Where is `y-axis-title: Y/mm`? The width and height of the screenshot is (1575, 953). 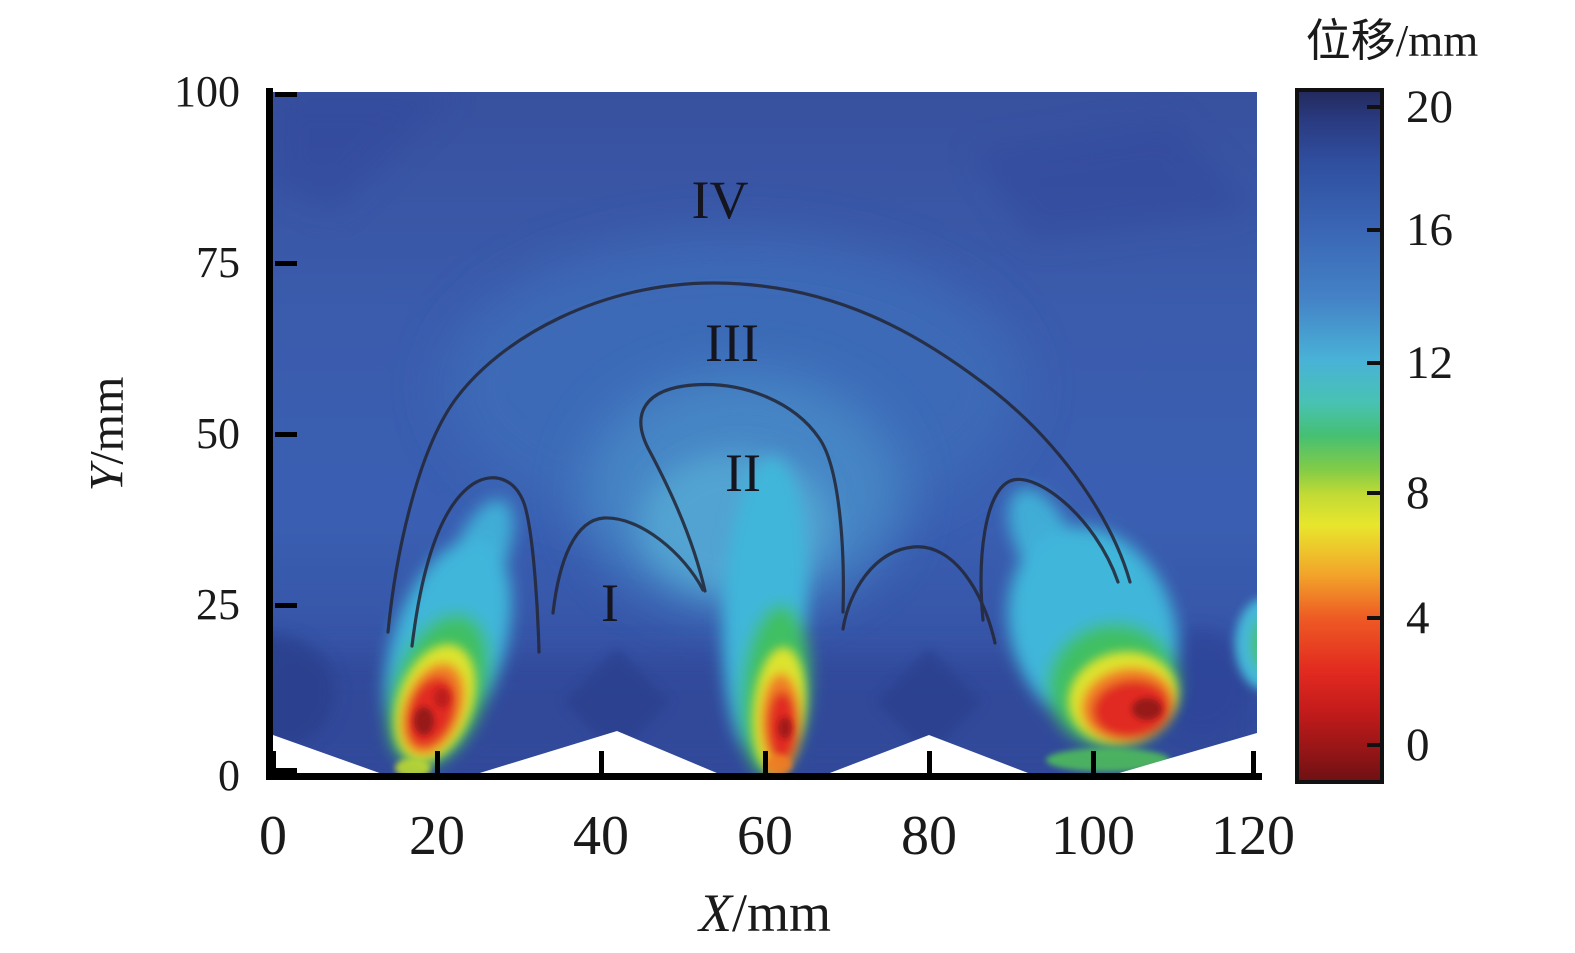 y-axis-title: Y/mm is located at coordinates (107, 434).